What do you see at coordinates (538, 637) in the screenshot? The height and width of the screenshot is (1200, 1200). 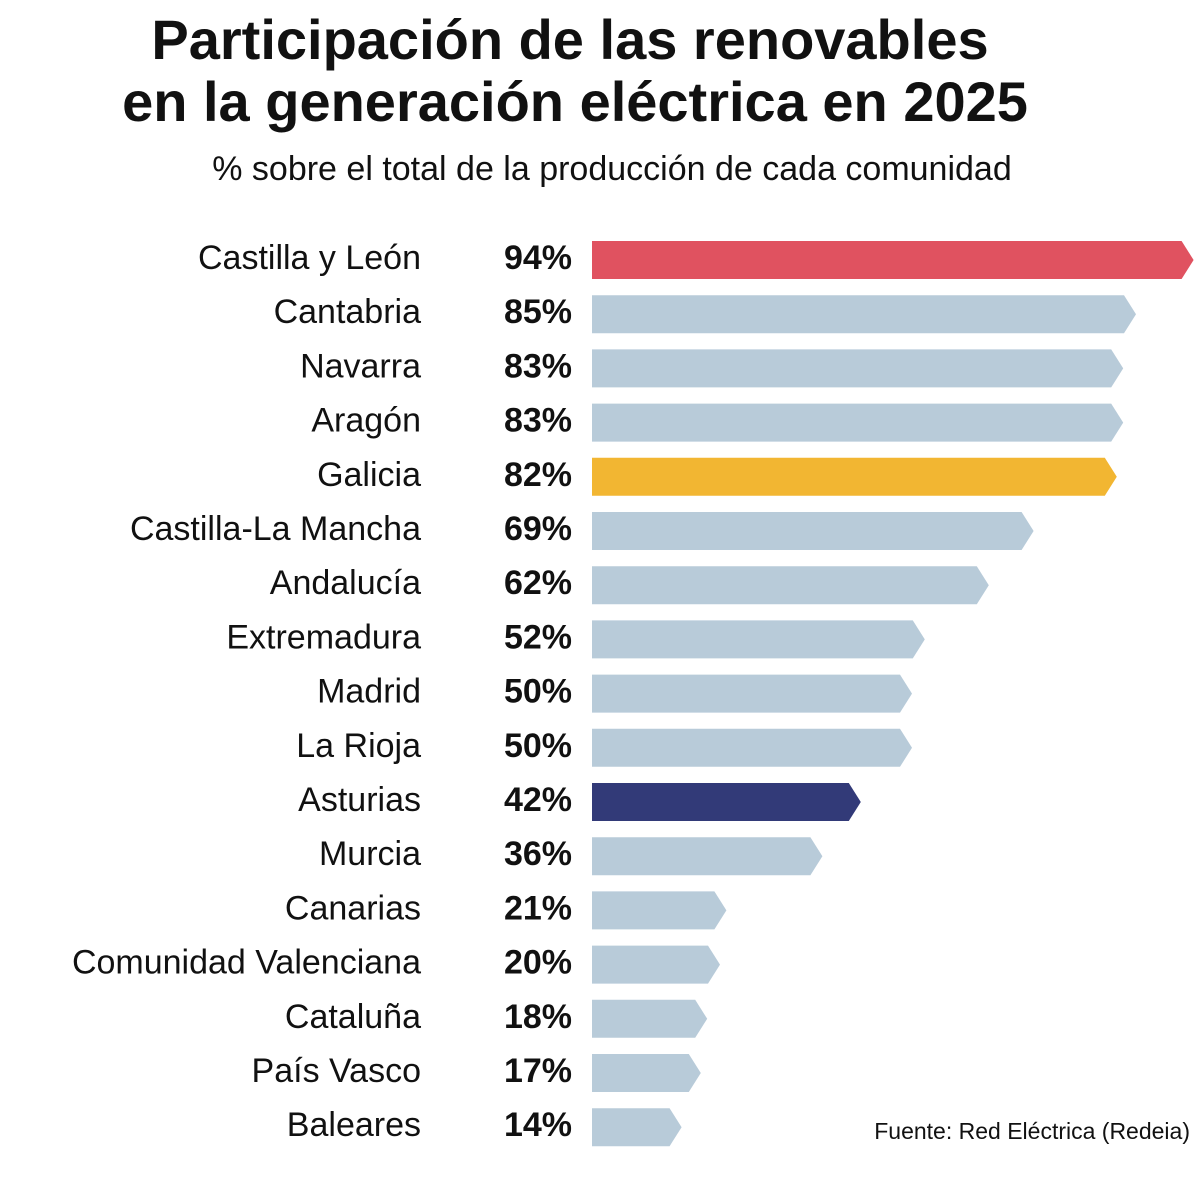 I see `value-label: 52%` at bounding box center [538, 637].